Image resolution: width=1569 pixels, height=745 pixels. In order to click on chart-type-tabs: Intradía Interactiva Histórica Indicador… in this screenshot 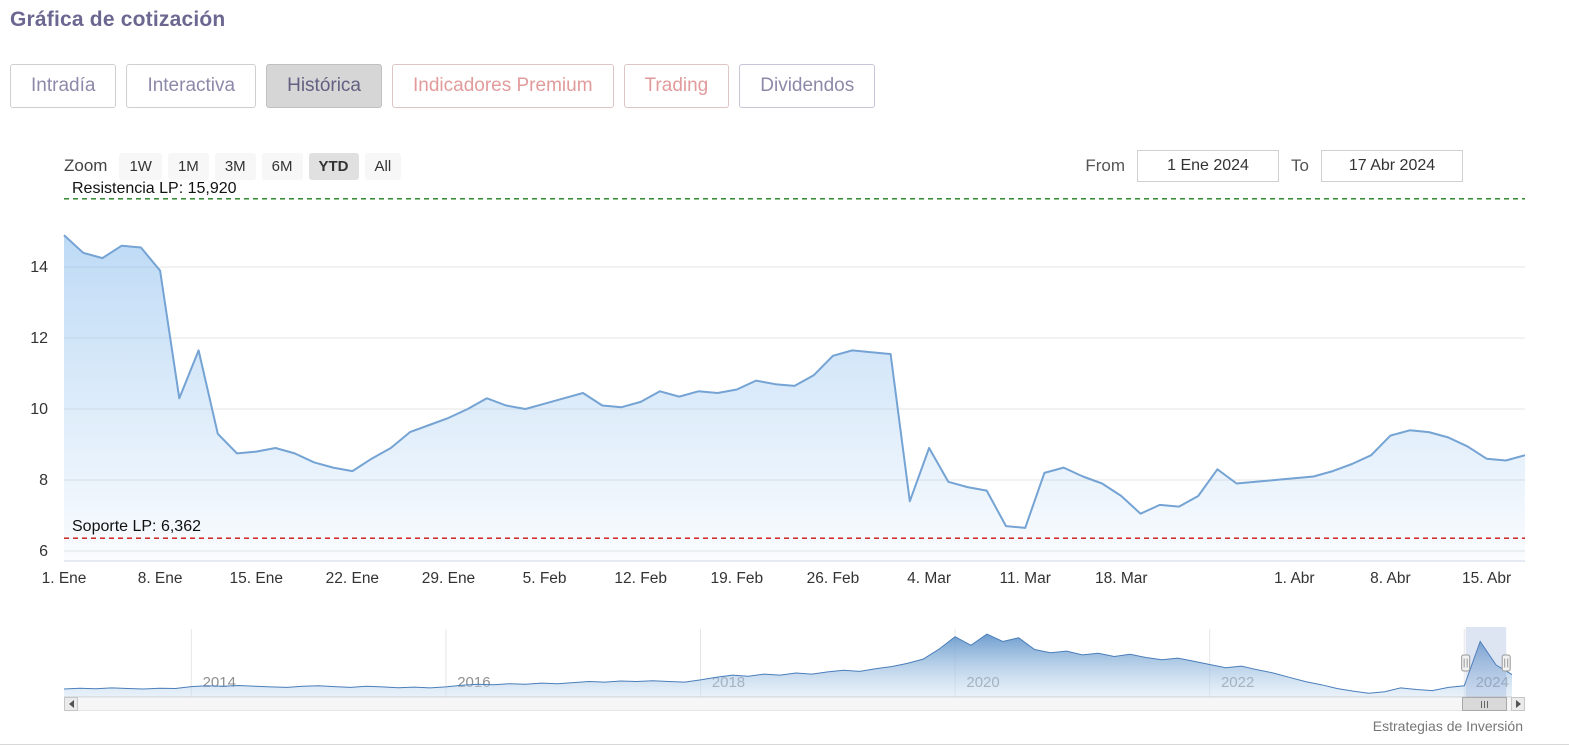, I will do `click(443, 86)`.